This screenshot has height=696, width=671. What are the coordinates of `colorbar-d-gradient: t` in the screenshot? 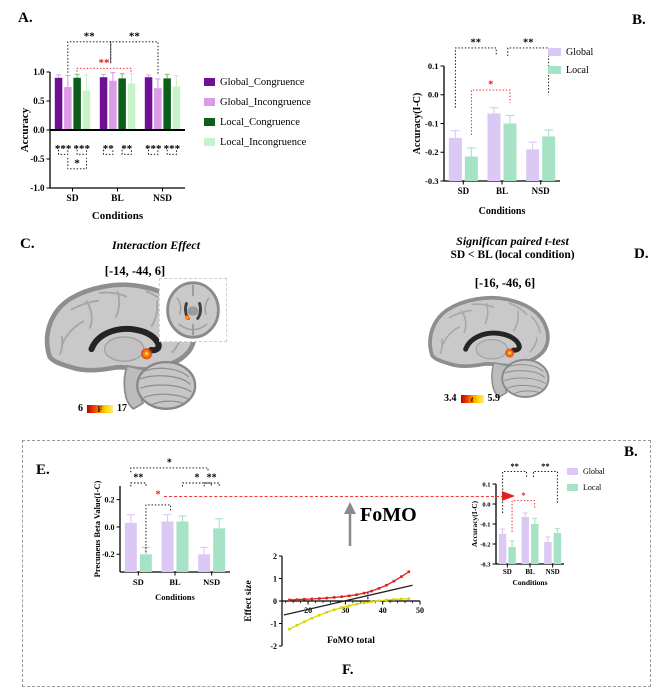 It's located at (472, 398).